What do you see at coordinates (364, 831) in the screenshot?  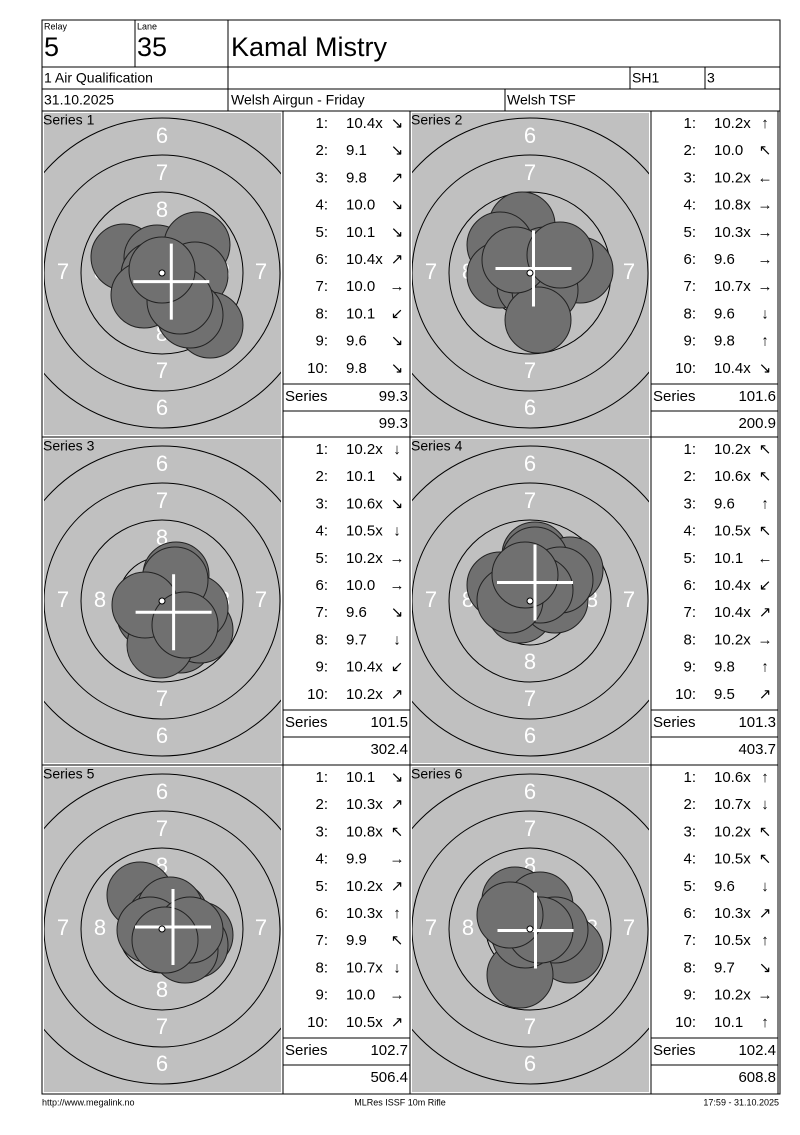 I see `shot-score: 10.8x` at bounding box center [364, 831].